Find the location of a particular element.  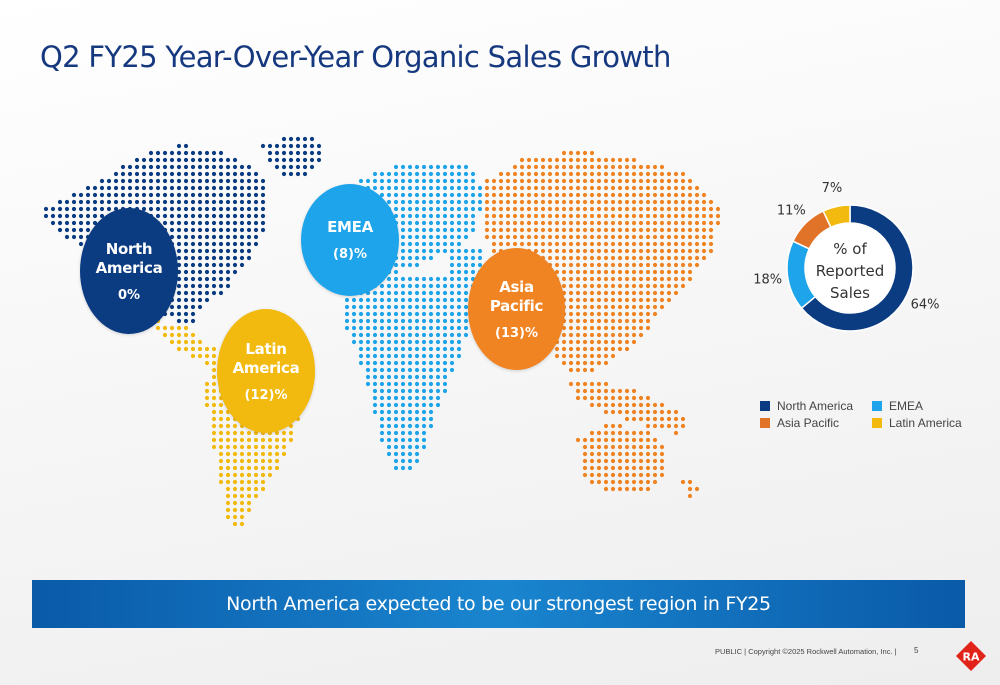

region-name-line2: America is located at coordinates (129, 267).